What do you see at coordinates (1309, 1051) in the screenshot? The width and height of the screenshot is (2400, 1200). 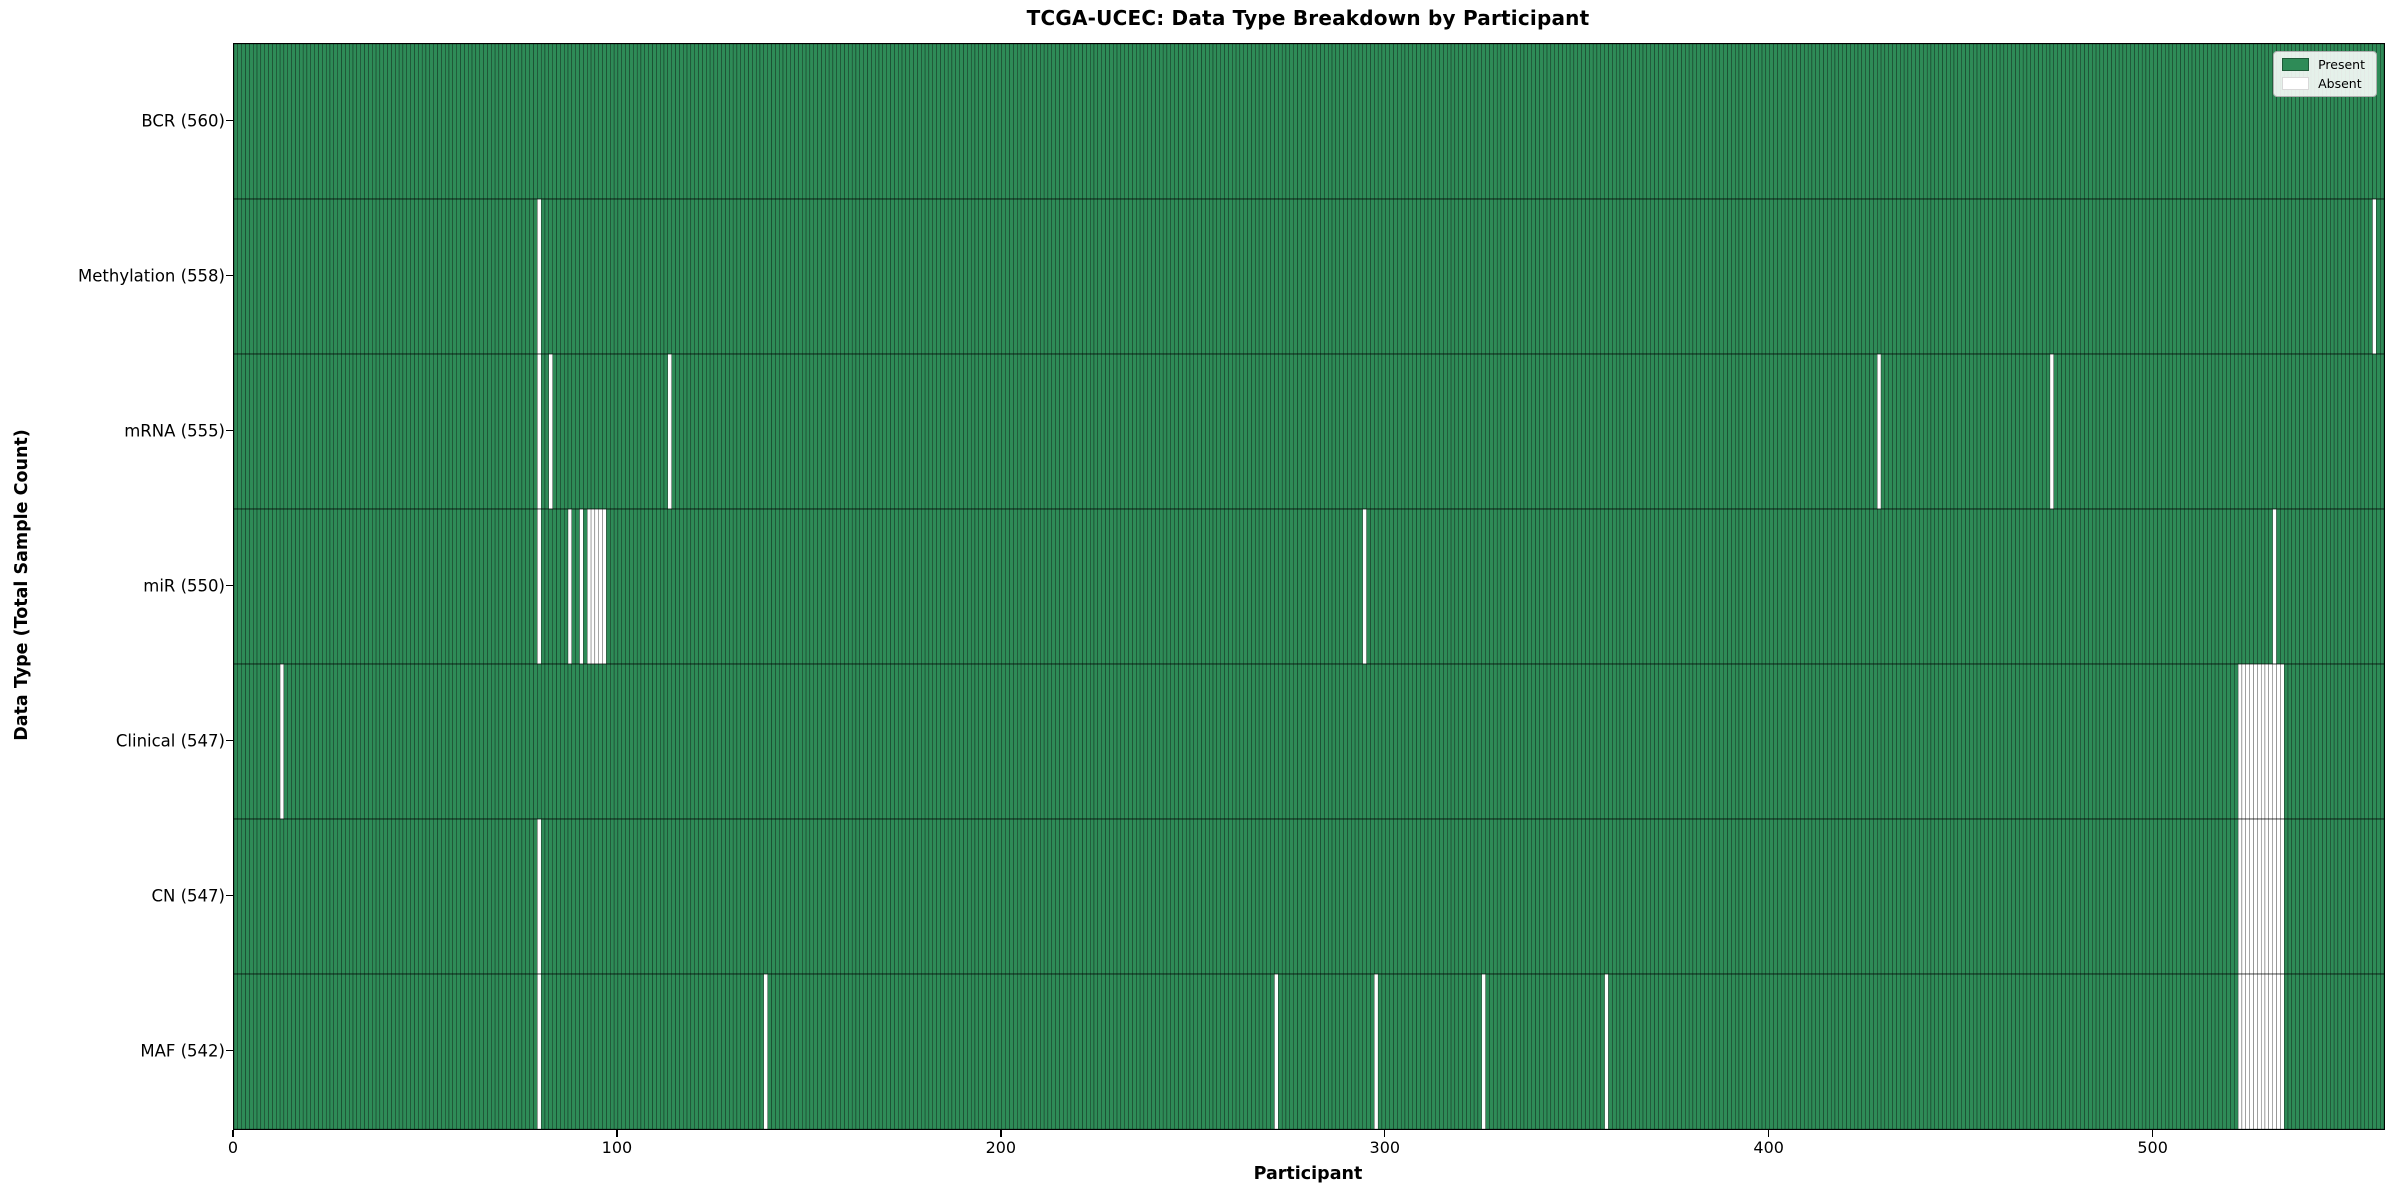 I see `row-maf` at bounding box center [1309, 1051].